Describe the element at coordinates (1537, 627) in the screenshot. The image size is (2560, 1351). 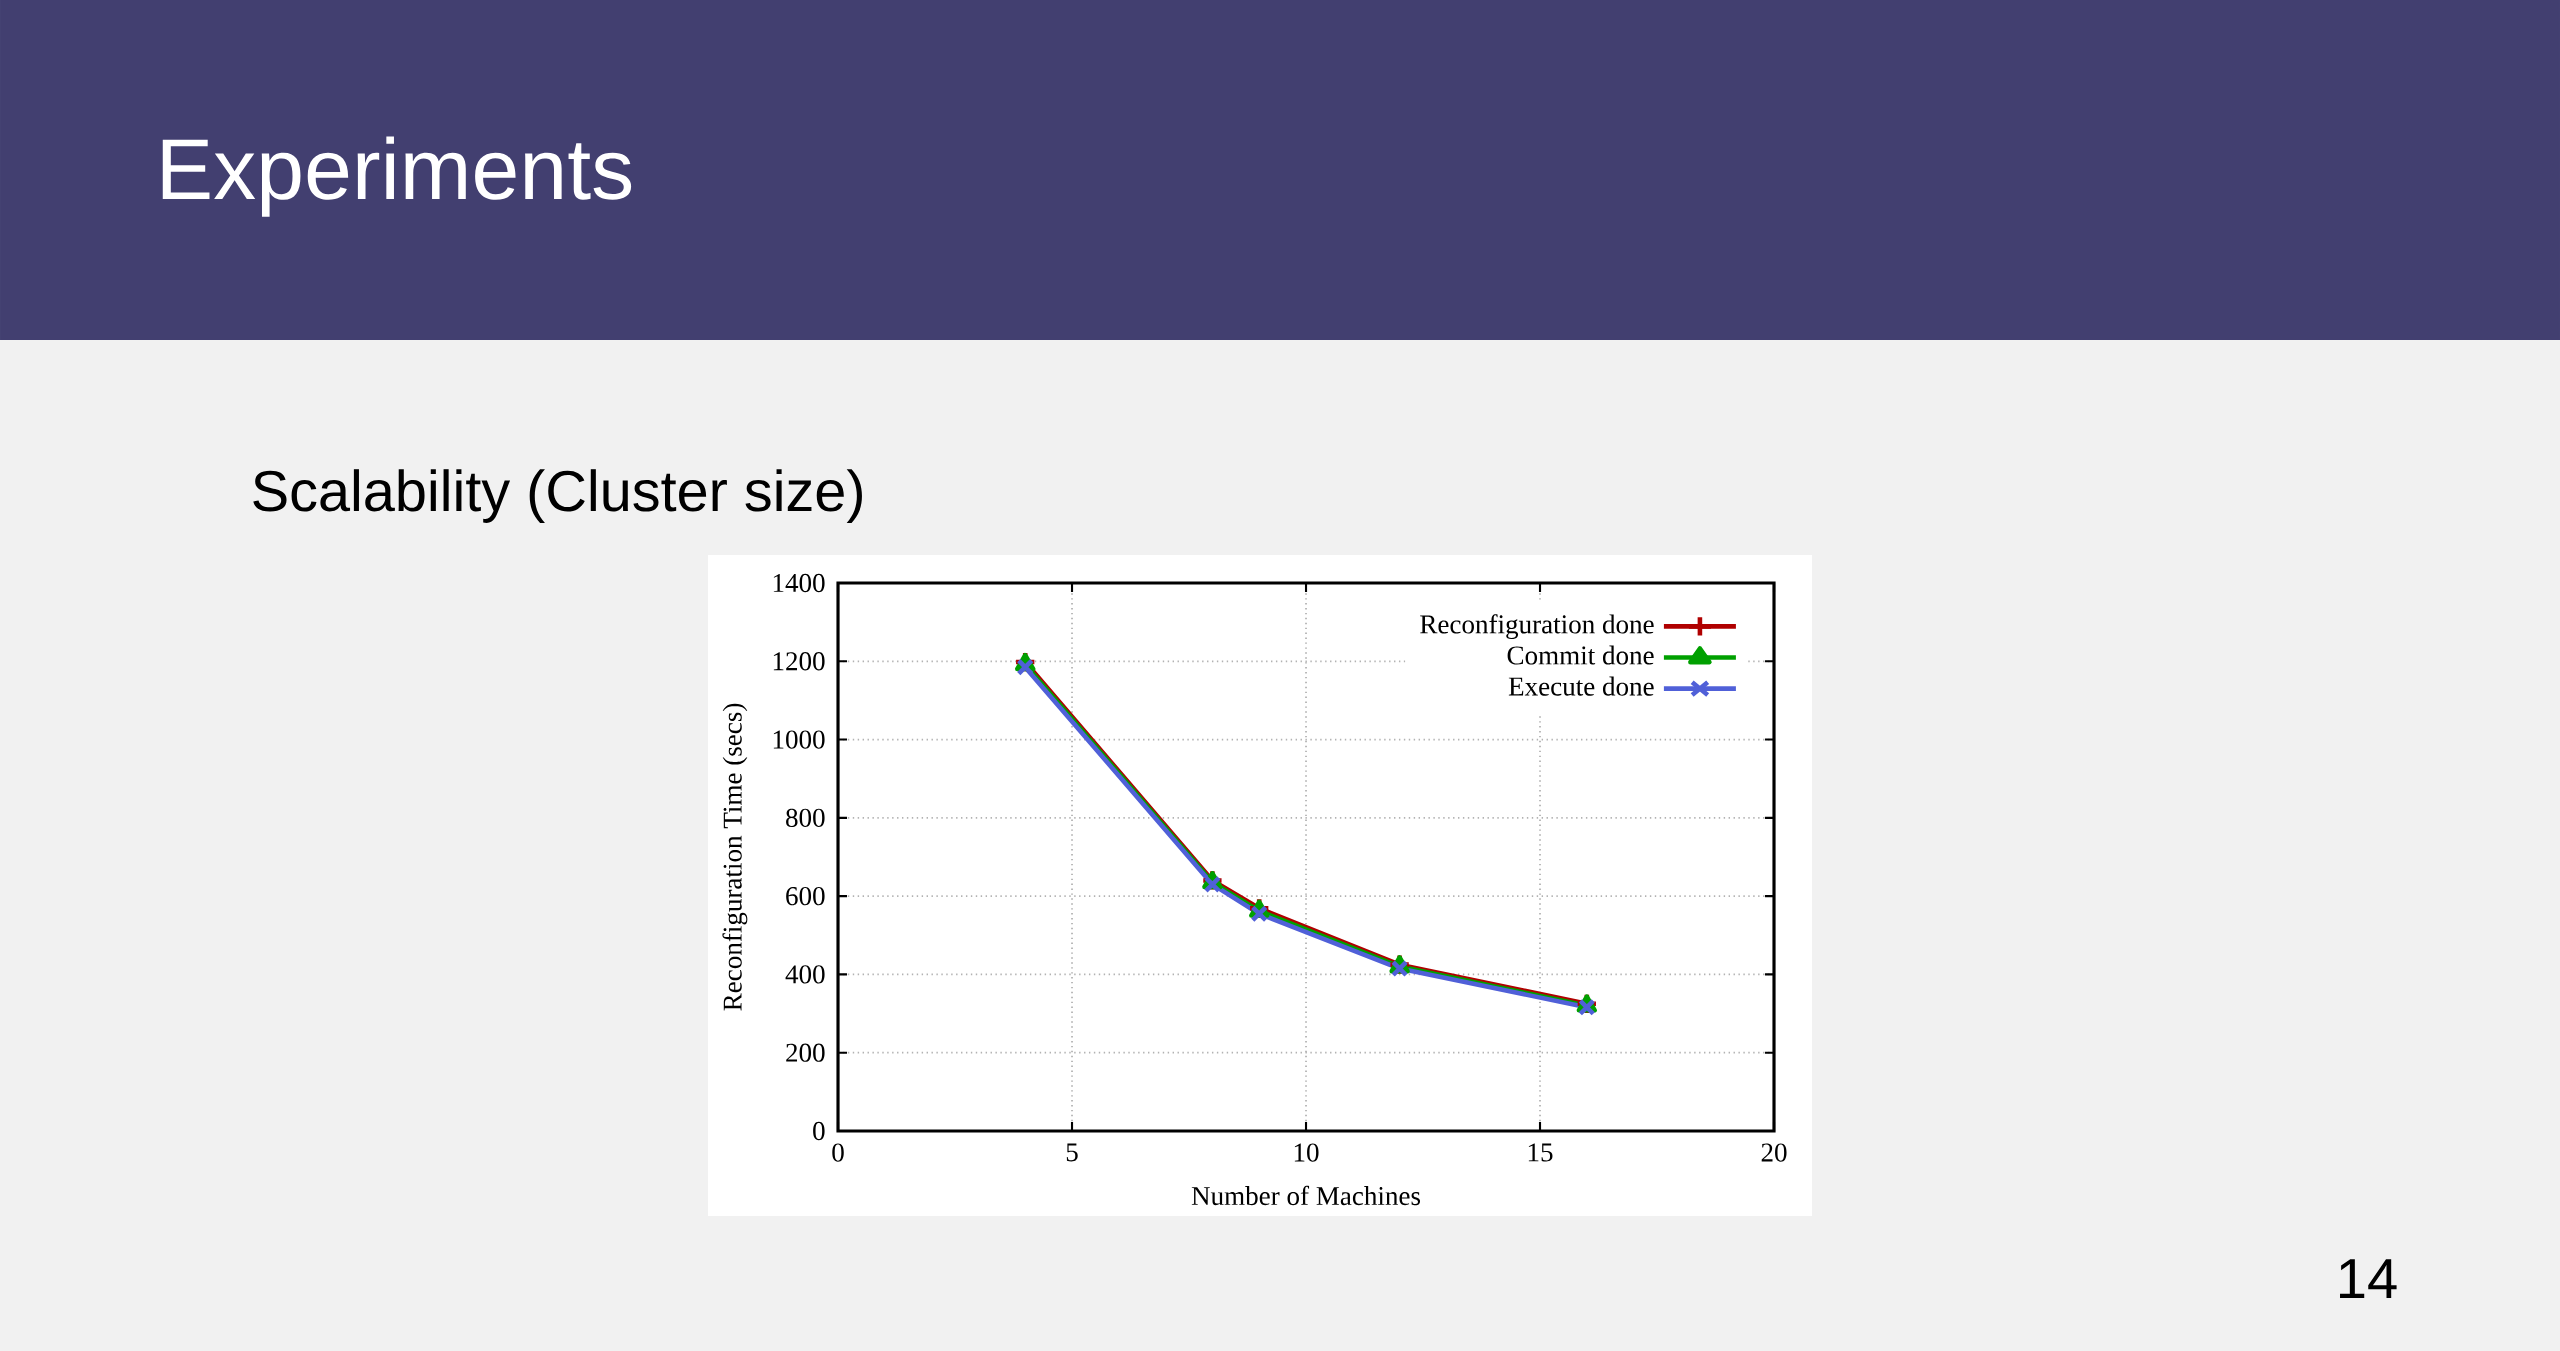
I see `legend-label: Reconfiguration done` at that location.